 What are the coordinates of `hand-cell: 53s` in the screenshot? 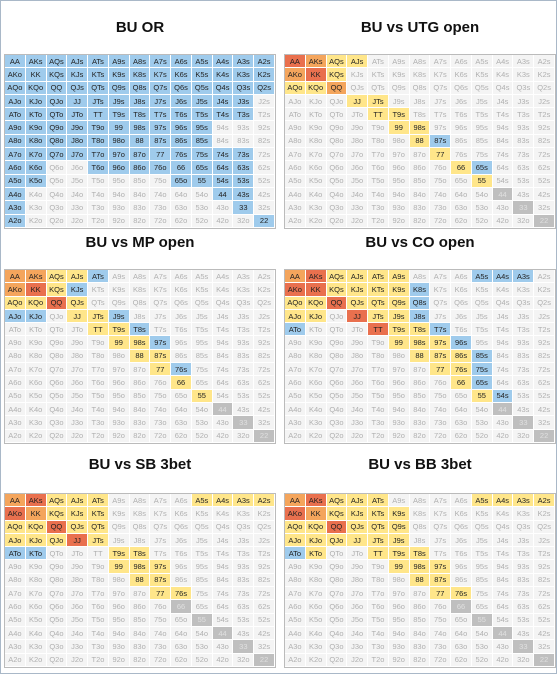 It's located at (524, 181).